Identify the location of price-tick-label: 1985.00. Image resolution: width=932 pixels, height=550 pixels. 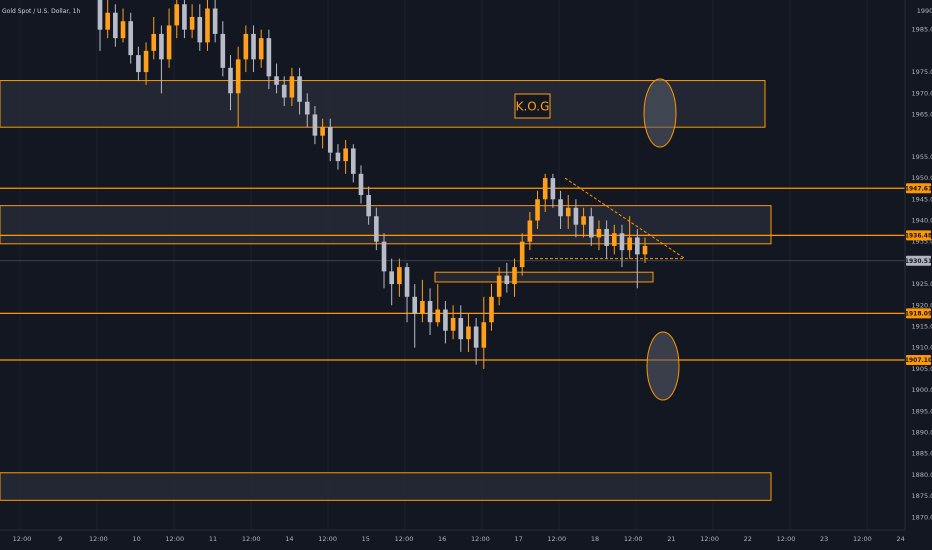
(922, 30).